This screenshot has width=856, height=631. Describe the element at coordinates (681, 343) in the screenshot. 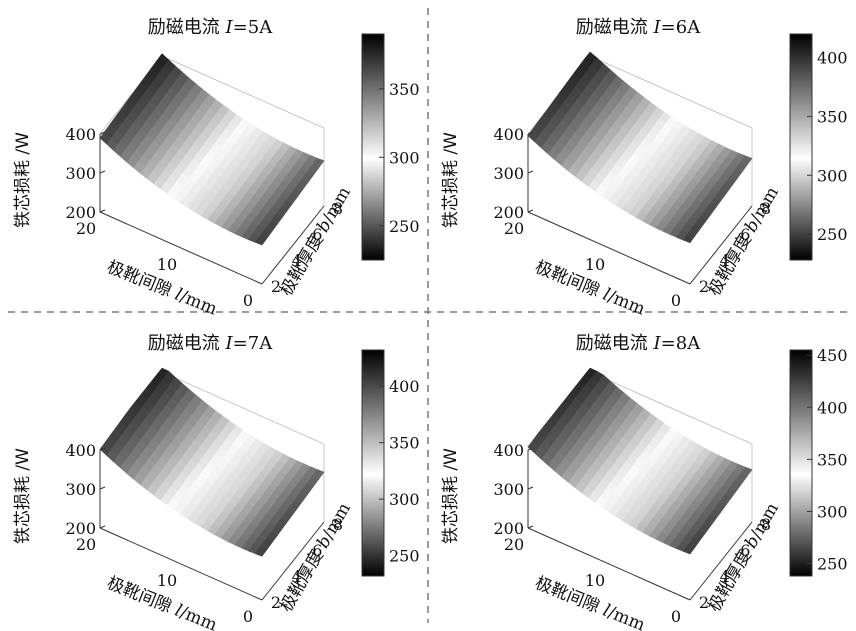

I see `panel-title-part: =8A` at that location.